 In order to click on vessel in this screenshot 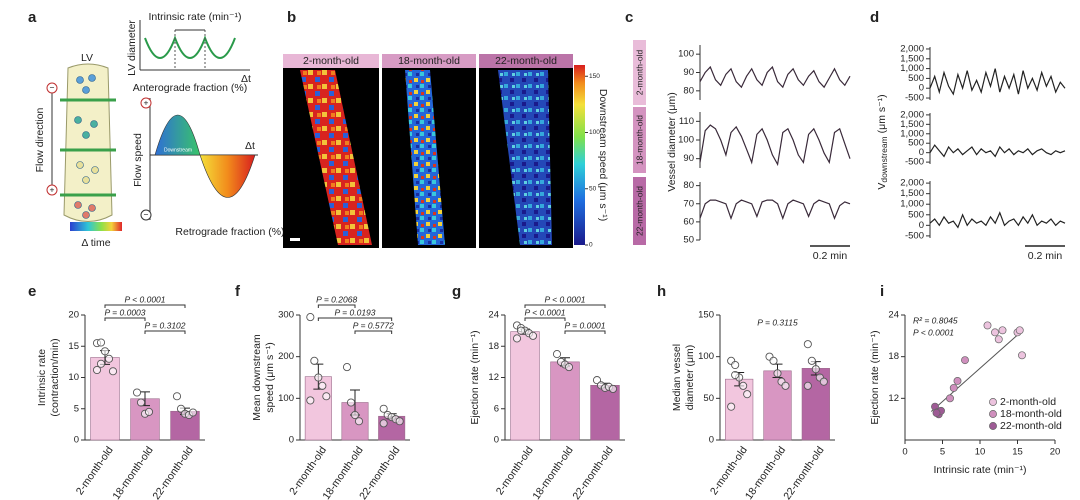, I will do `click(88, 142)`.